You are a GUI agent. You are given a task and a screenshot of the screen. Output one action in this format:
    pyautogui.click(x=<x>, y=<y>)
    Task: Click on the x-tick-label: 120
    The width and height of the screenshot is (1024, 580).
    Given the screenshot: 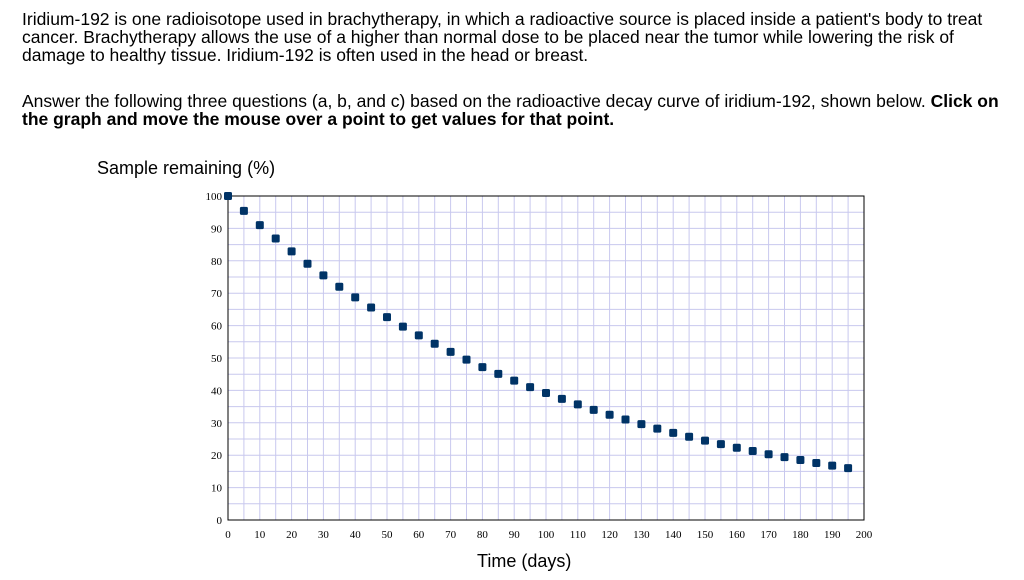 What is the action you would take?
    pyautogui.click(x=609, y=535)
    